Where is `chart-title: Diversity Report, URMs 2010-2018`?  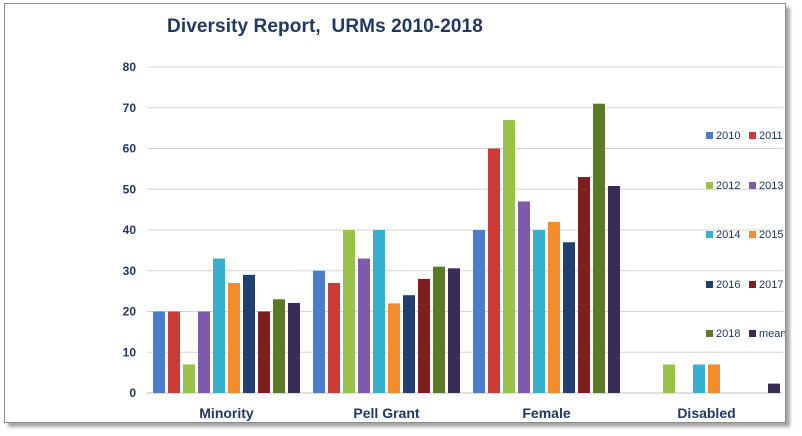 chart-title: Diversity Report, URMs 2010-2018 is located at coordinates (325, 26).